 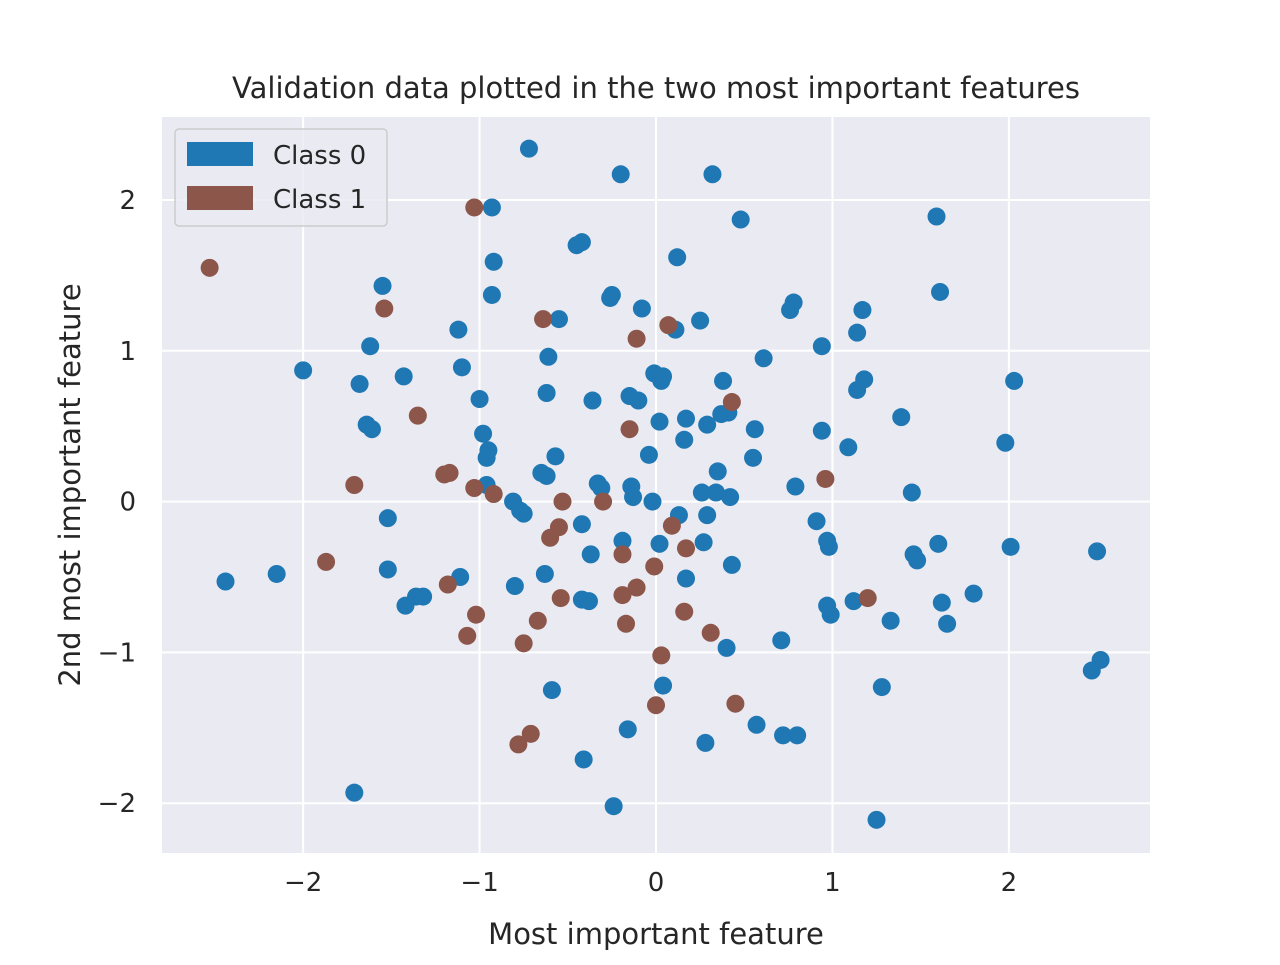 What do you see at coordinates (319, 200) in the screenshot?
I see `legend-label-class-1: Class 1` at bounding box center [319, 200].